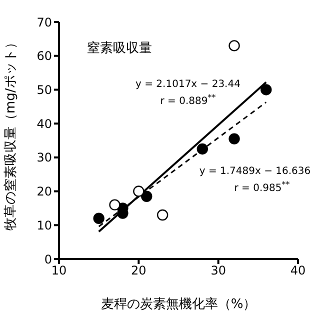 This screenshot has height=322, width=320. What do you see at coordinates (44, 123) in the screenshot?
I see `y-tick-label: 40` at bounding box center [44, 123].